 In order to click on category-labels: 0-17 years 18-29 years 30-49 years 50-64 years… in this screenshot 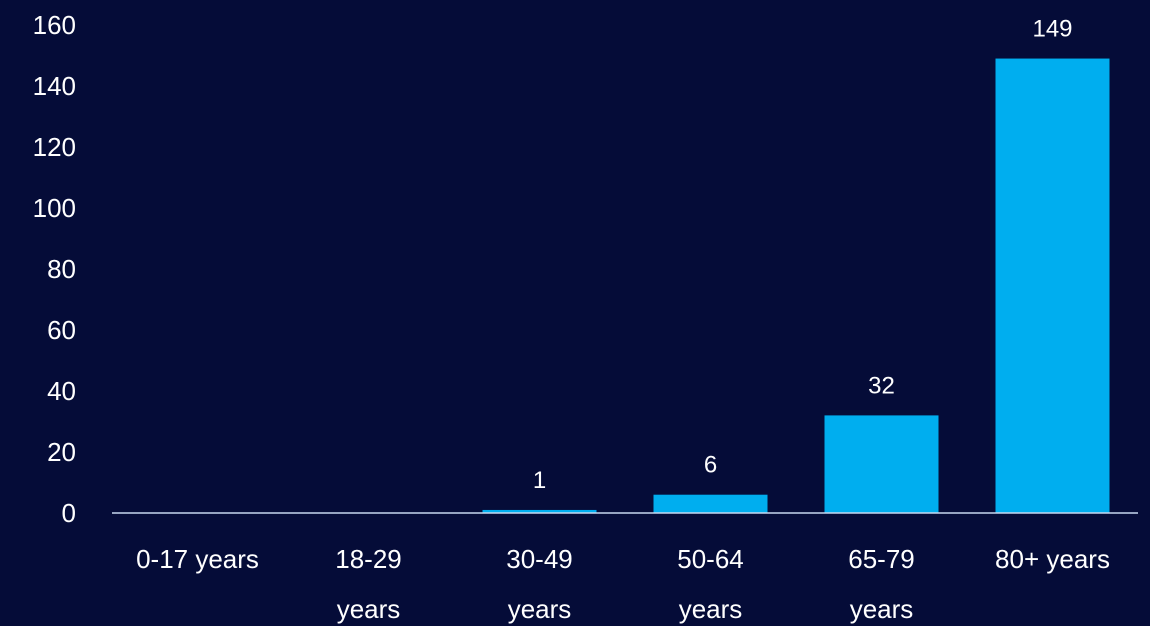, I will do `click(623, 584)`.